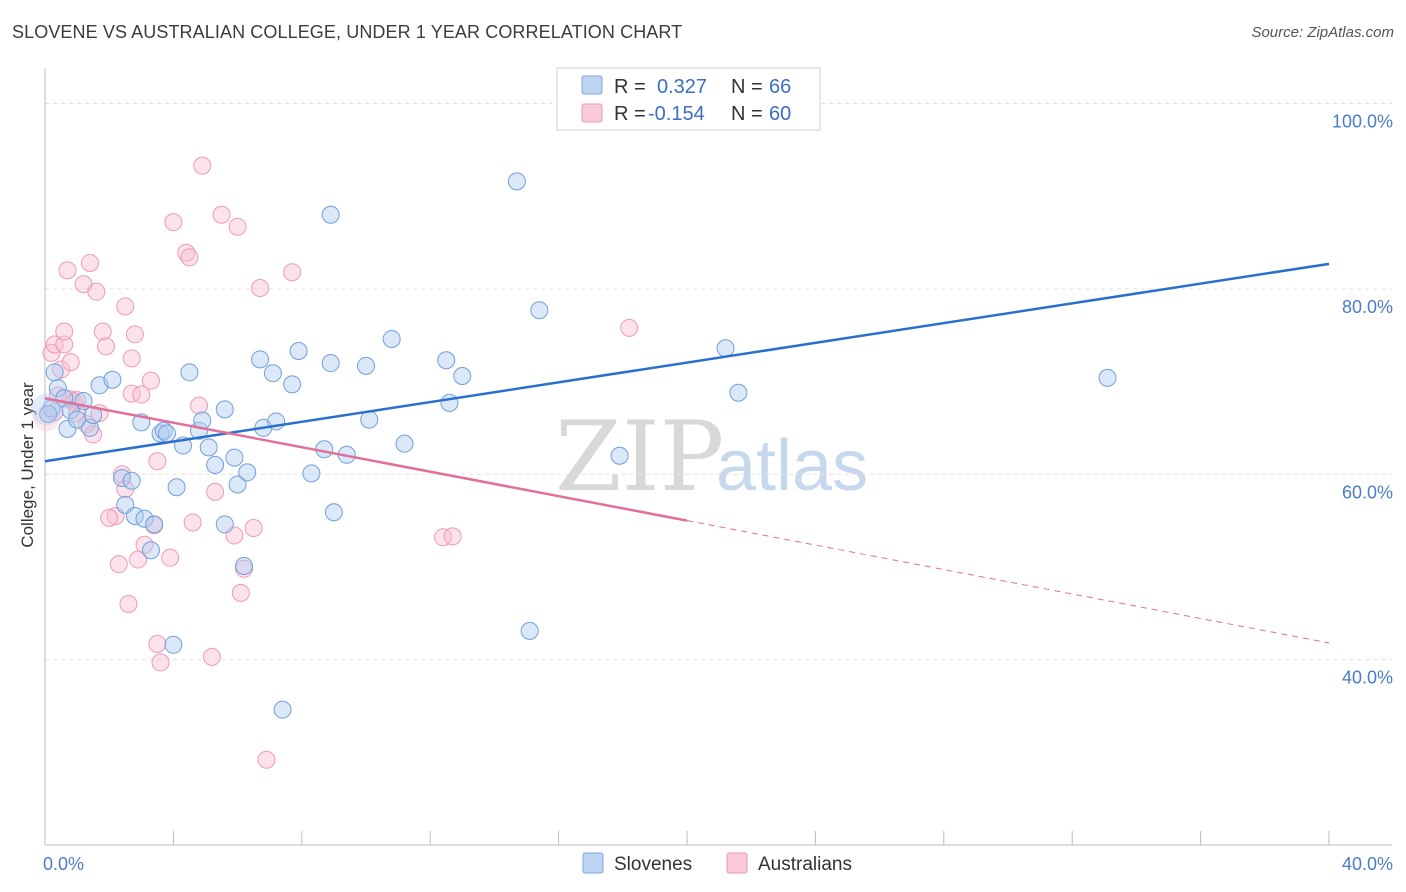 Image resolution: width=1406 pixels, height=892 pixels. What do you see at coordinates (780, 87) in the screenshot?
I see `slovenes-n-value: 66` at bounding box center [780, 87].